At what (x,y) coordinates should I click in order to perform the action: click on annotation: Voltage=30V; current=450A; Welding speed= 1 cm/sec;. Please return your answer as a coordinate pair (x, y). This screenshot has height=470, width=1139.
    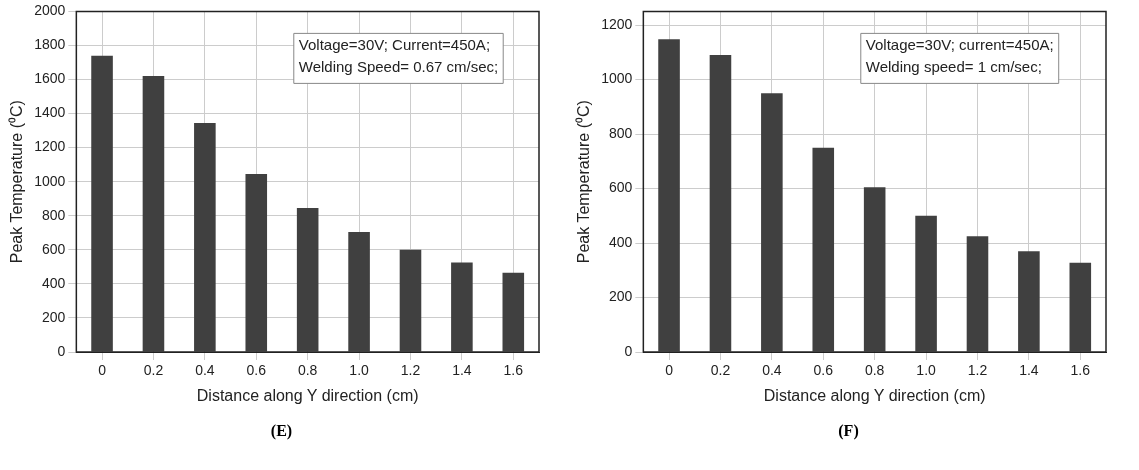
    Looking at the image, I should click on (959, 56).